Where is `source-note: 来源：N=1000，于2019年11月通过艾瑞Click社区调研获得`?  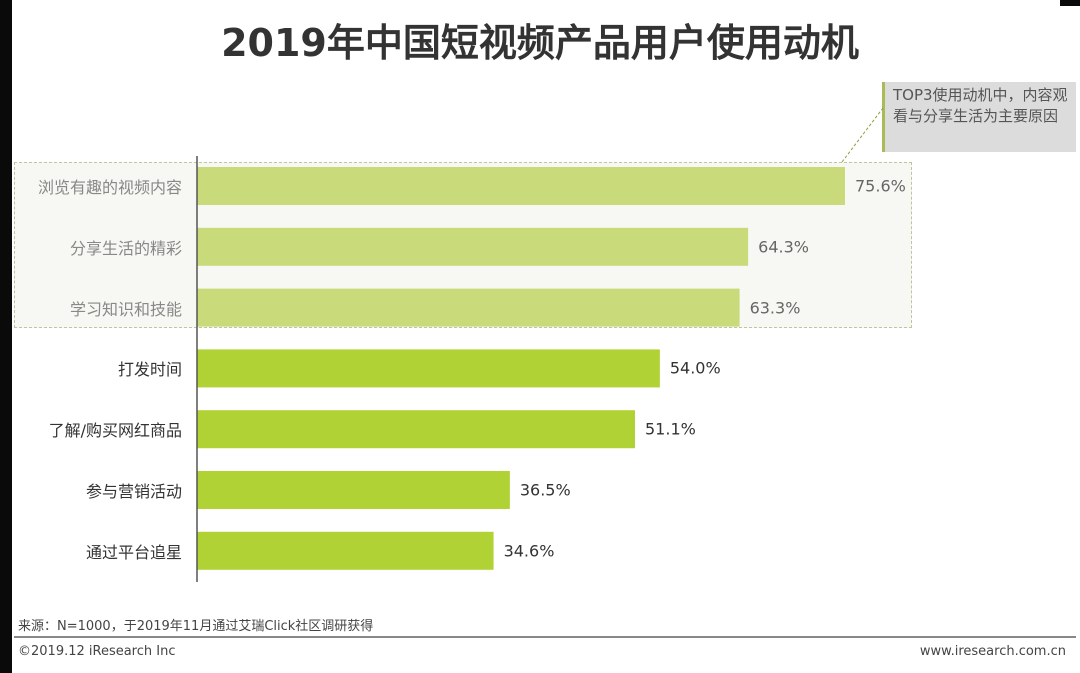
source-note: 来源：N=1000，于2019年11月通过艾瑞Click社区调研获得 is located at coordinates (196, 626).